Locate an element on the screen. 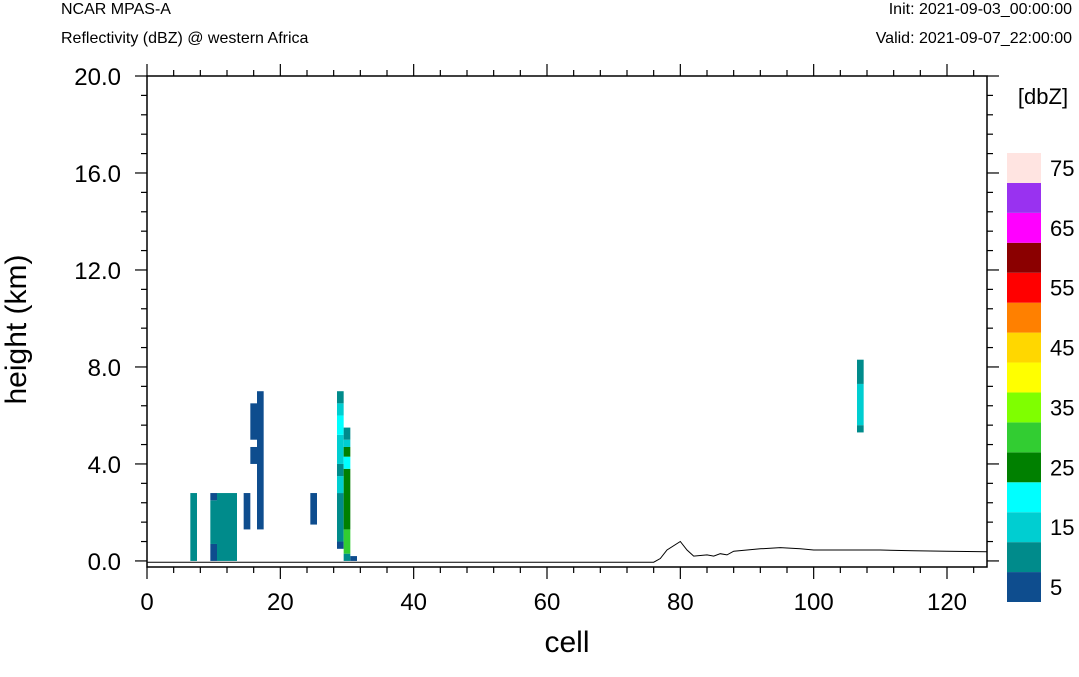 The width and height of the screenshot is (1079, 677). x-tick-label: 0 is located at coordinates (146, 602).